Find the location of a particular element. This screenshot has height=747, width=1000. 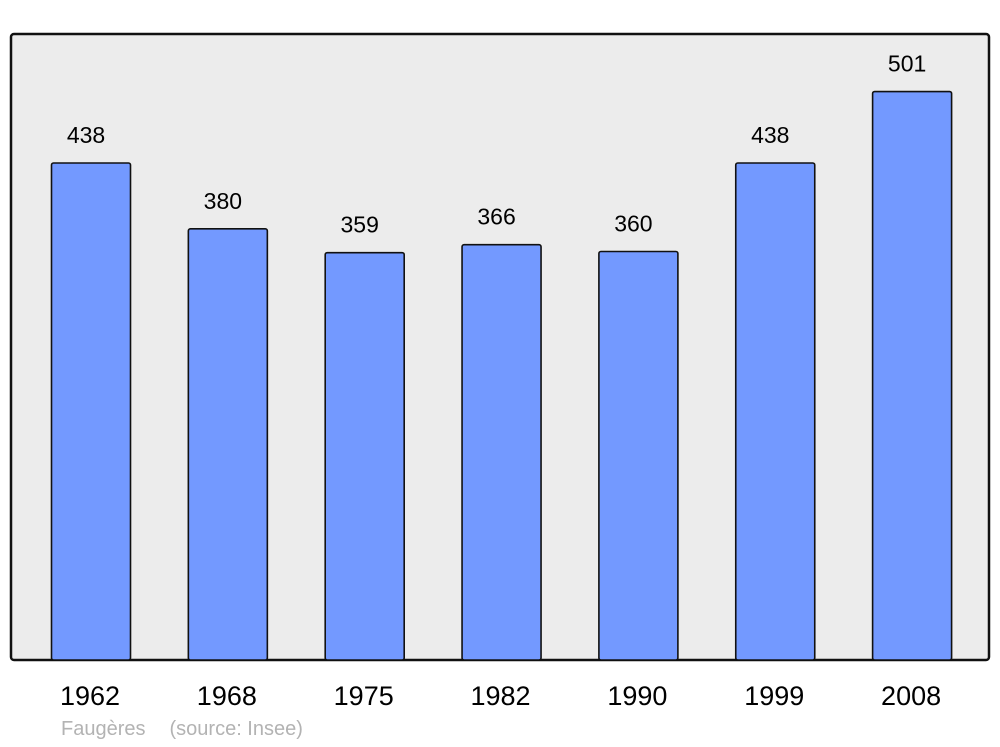

place-name: Faugères is located at coordinates (103, 729).